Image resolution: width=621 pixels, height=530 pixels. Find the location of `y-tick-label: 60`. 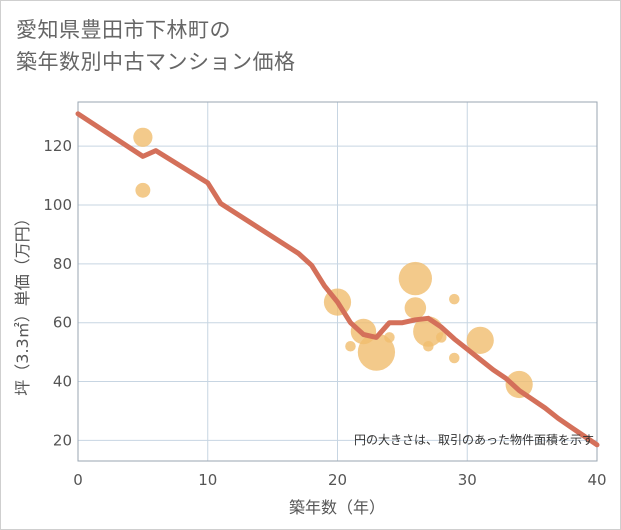

y-tick-label: 60 is located at coordinates (62, 323).